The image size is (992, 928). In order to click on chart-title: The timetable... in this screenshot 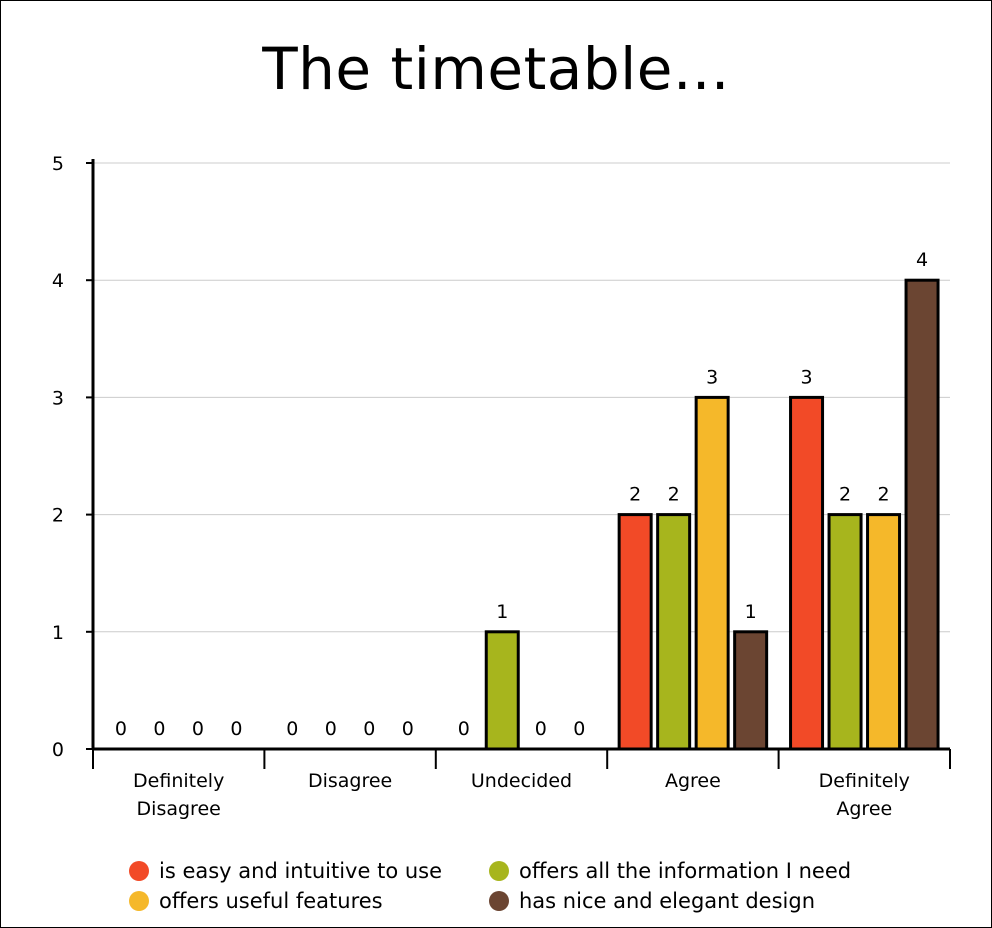, I will do `click(496, 69)`.